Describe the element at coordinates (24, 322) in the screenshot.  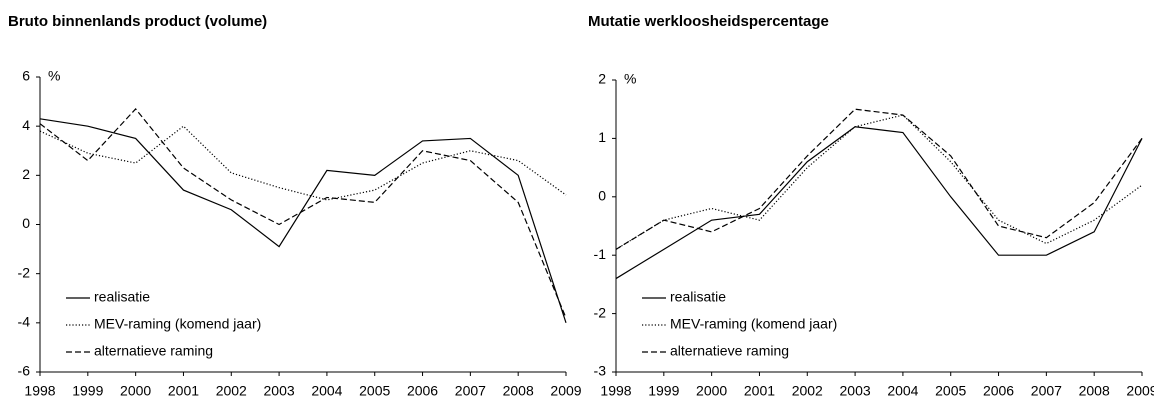
I see `y-tick-label: -4` at that location.